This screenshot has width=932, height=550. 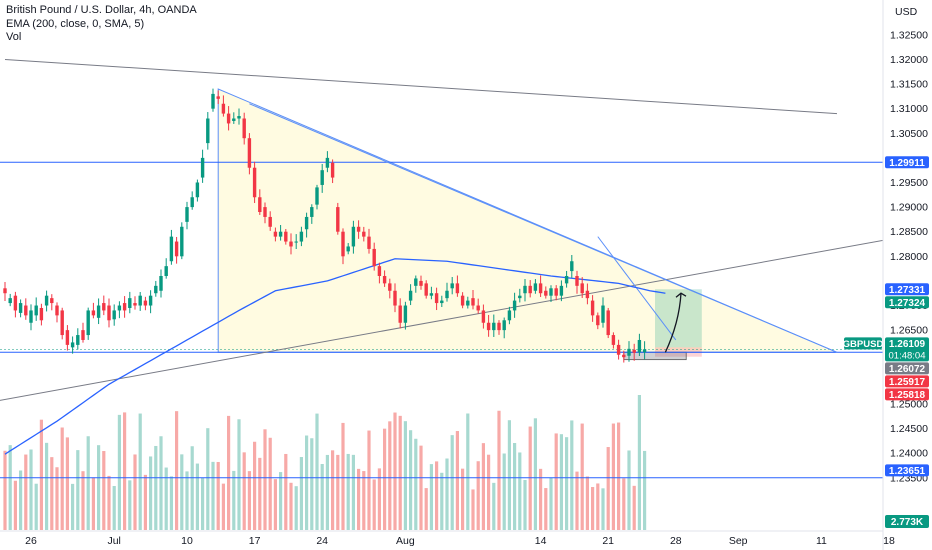 I want to click on price-label-text: 1.29911, so click(x=907, y=163).